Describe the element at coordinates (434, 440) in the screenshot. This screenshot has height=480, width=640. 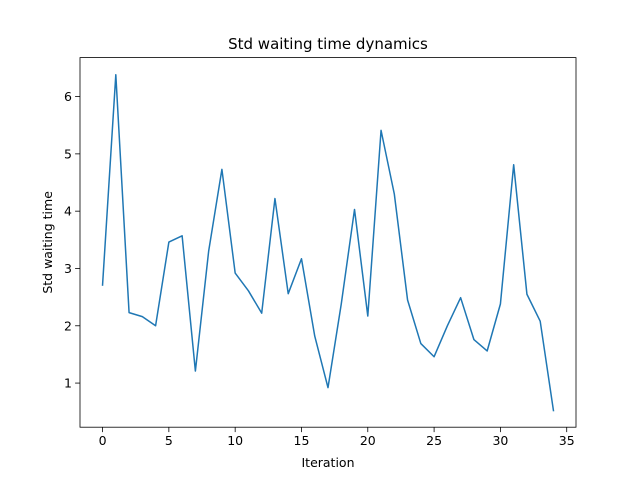
I see `x-tick-label: 25` at that location.